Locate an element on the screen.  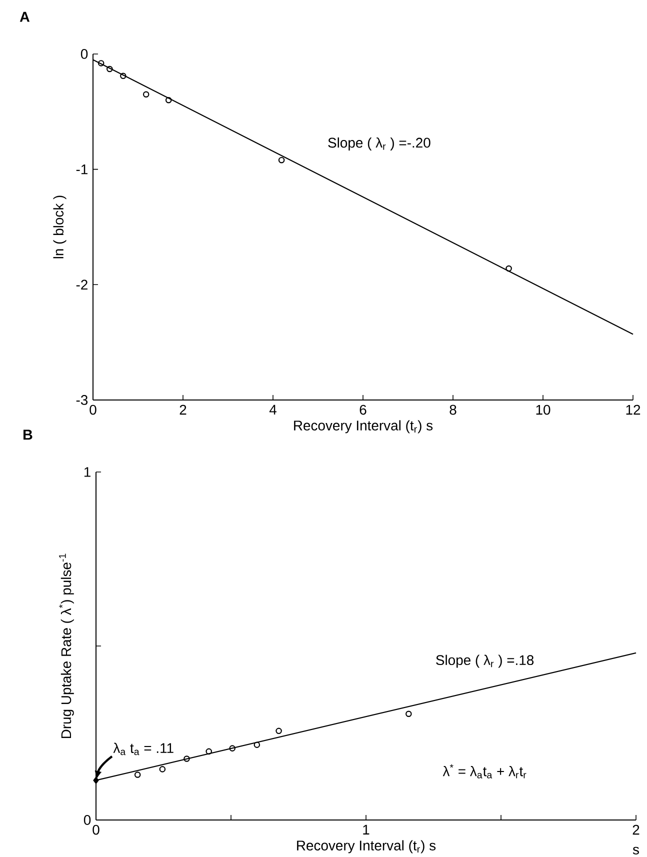
annotation: Slope ( λ$_{r}$ ) =-.20 is located at coordinates (379, 143).